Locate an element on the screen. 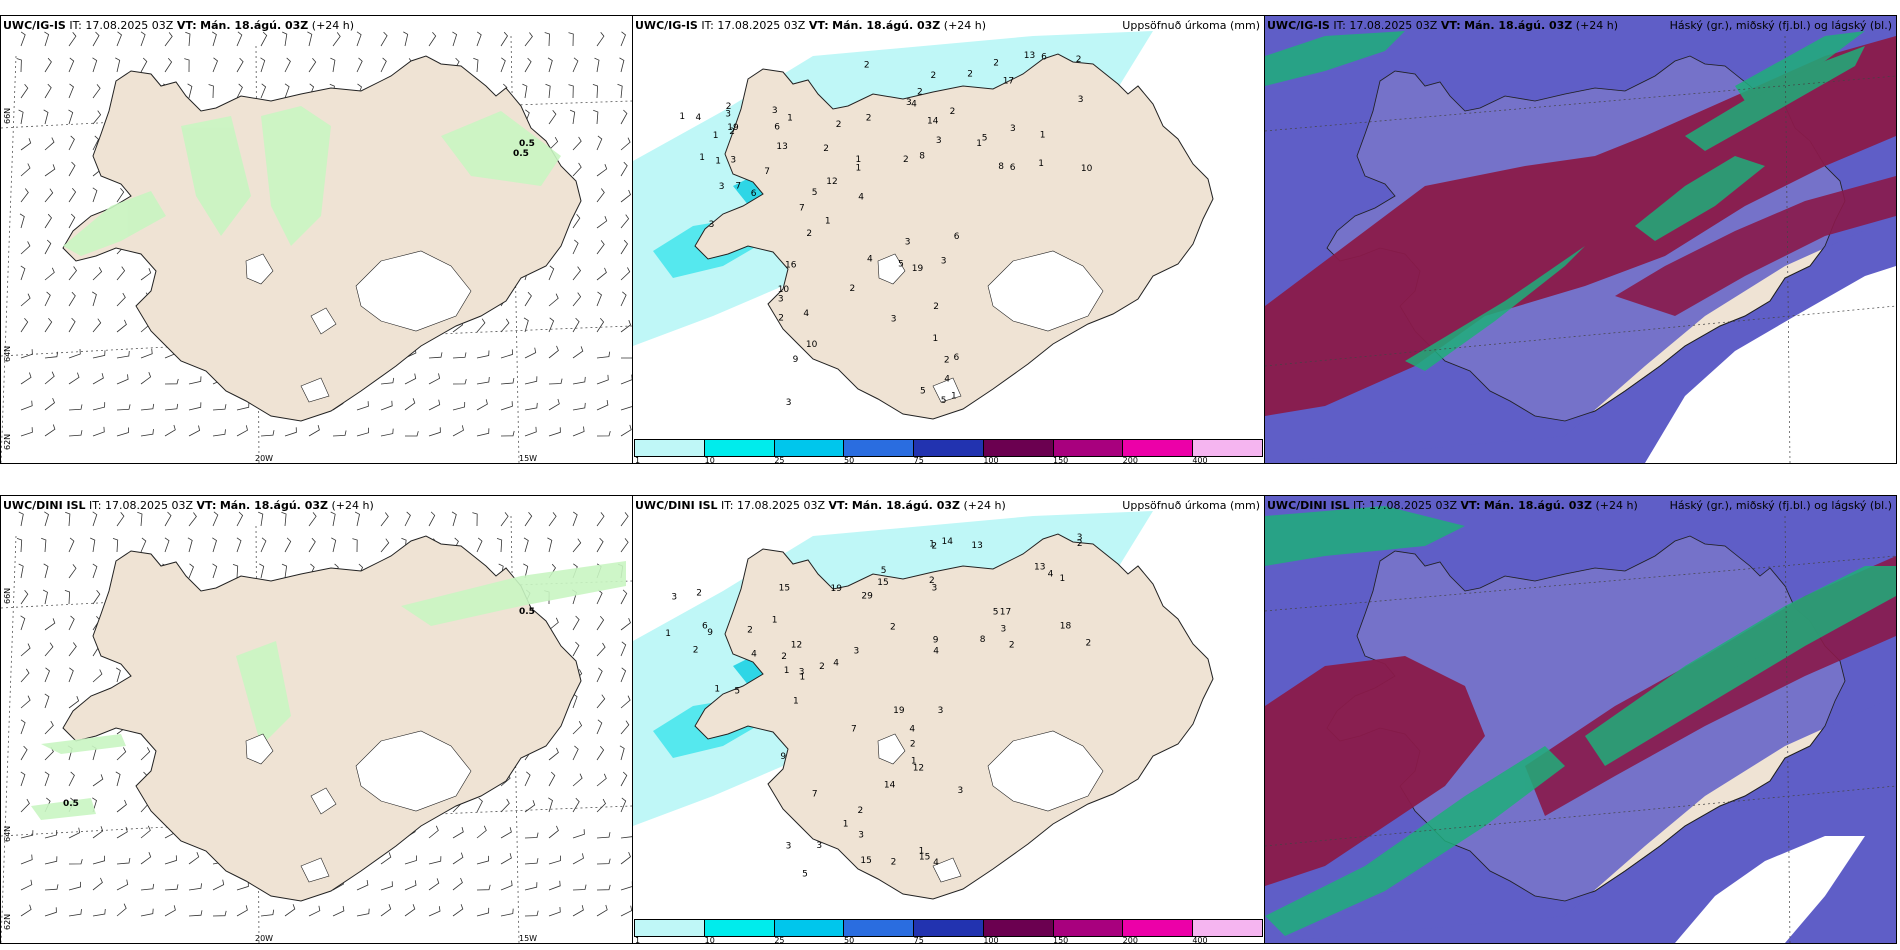 This screenshot has height=950, width=1900. precip-value-label: 14 is located at coordinates (948, 542).